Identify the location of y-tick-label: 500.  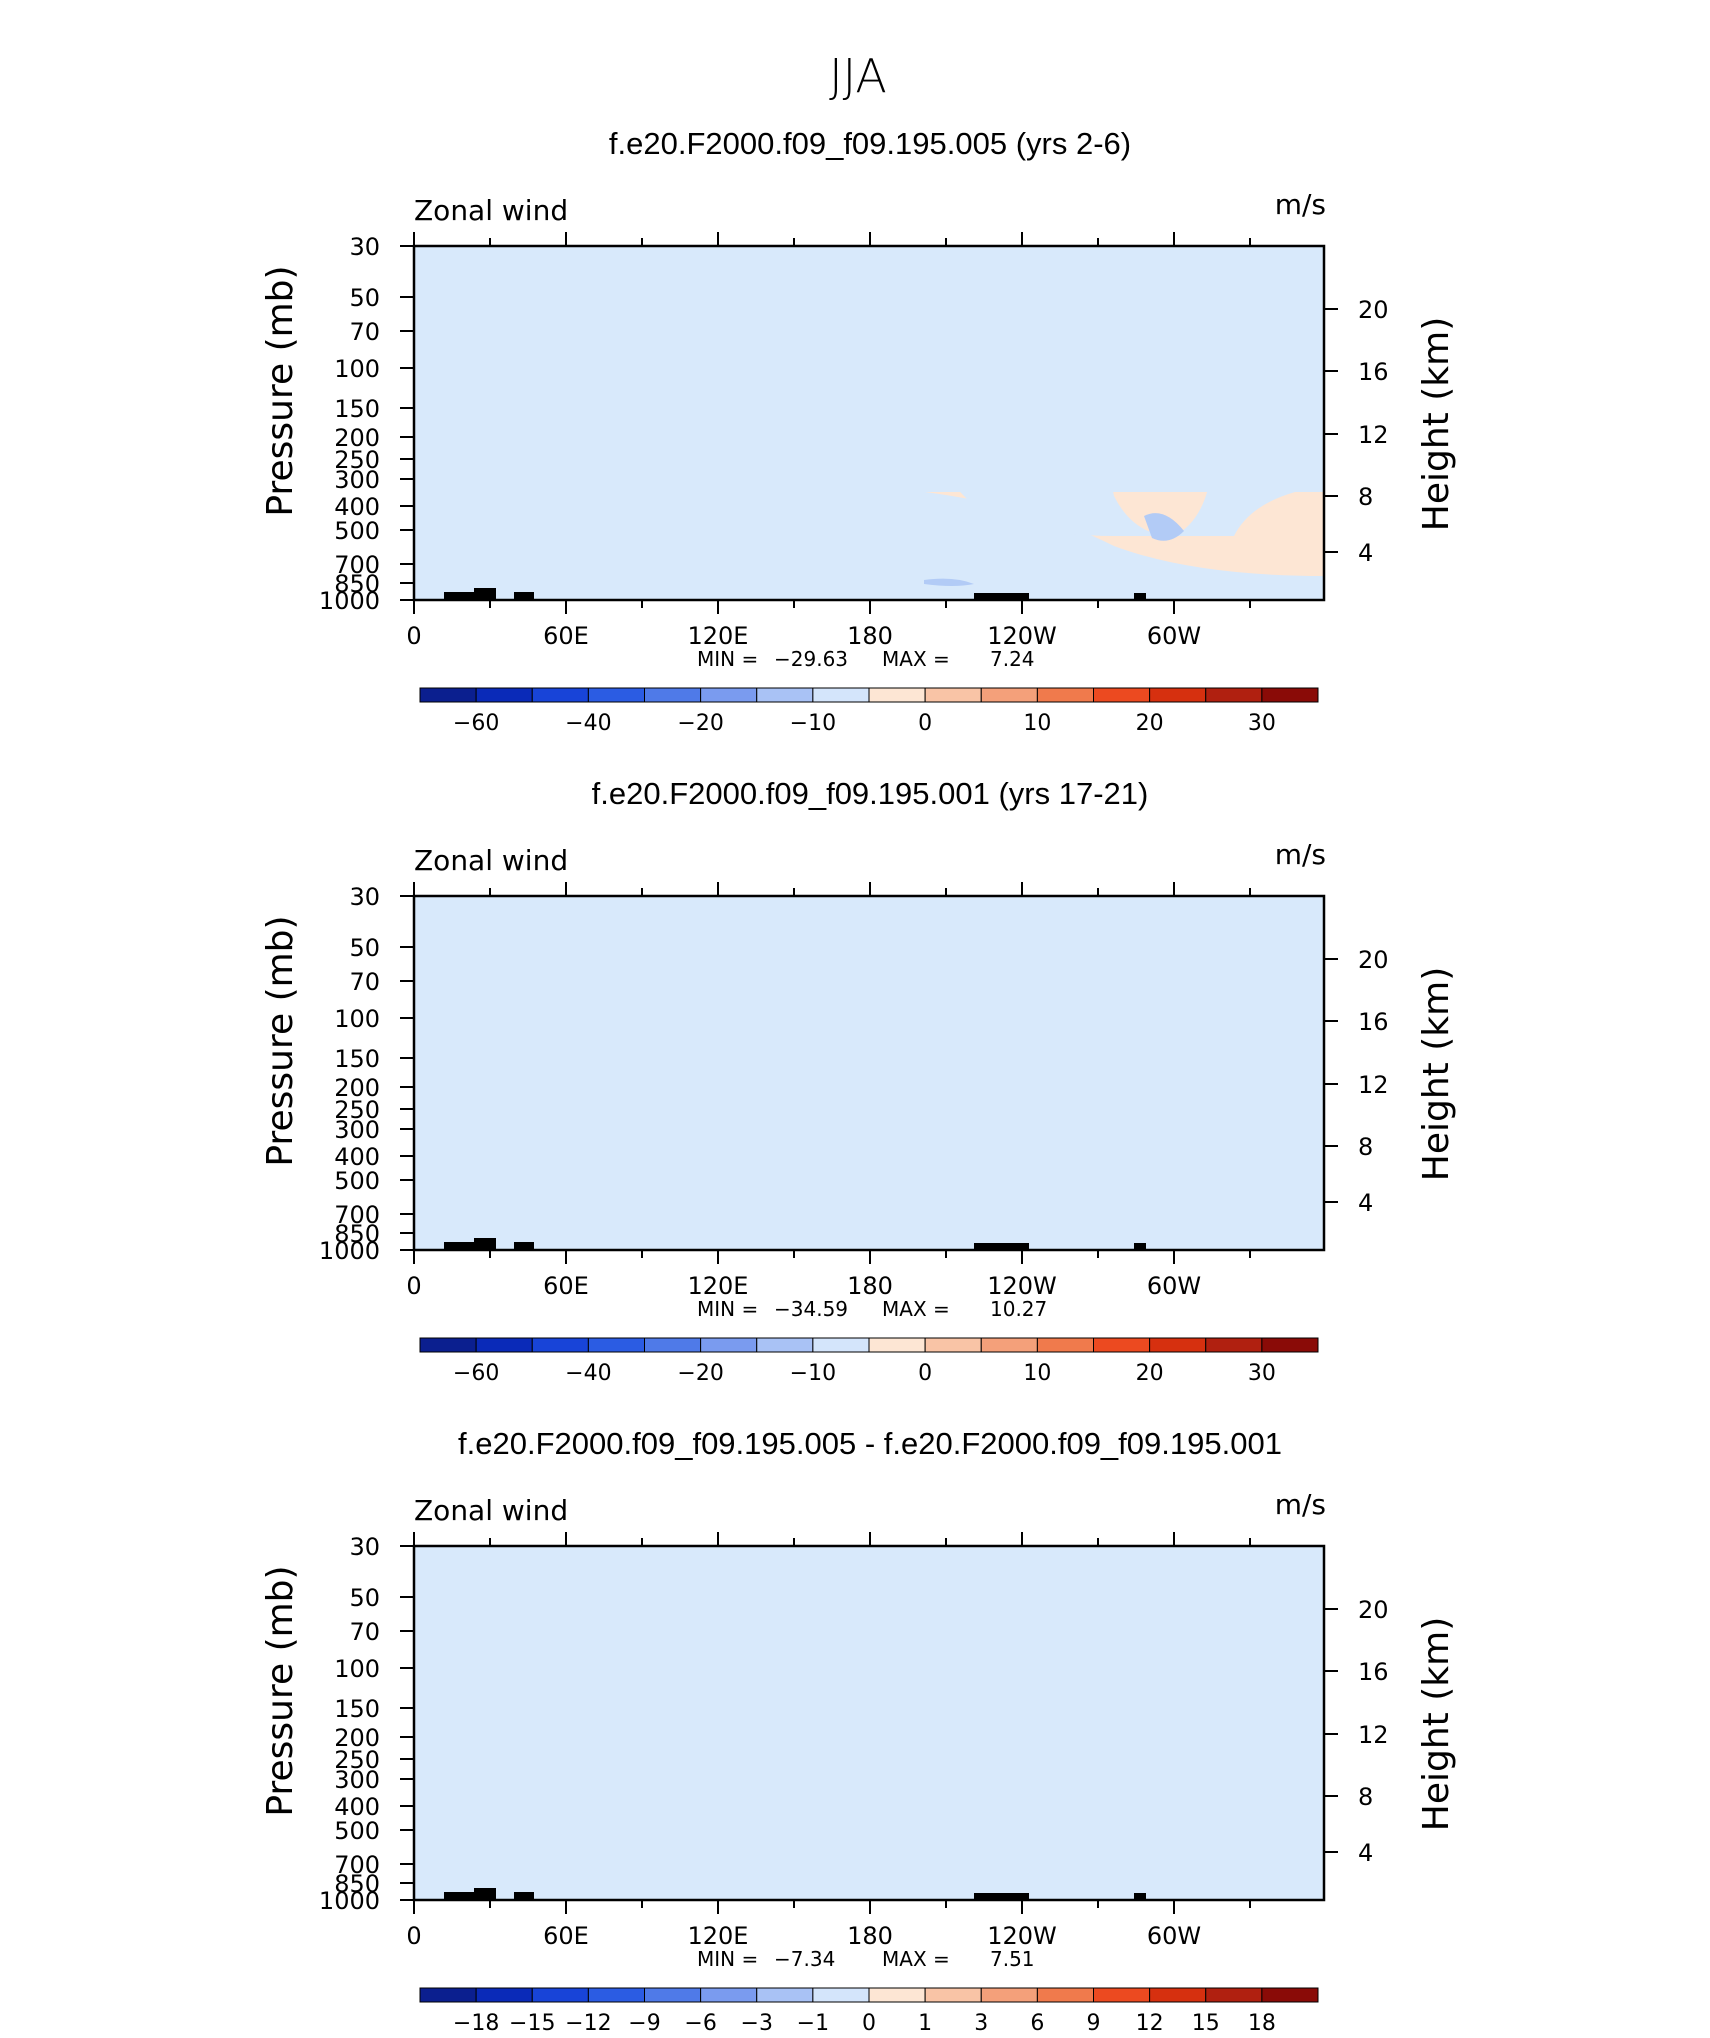
(357, 531).